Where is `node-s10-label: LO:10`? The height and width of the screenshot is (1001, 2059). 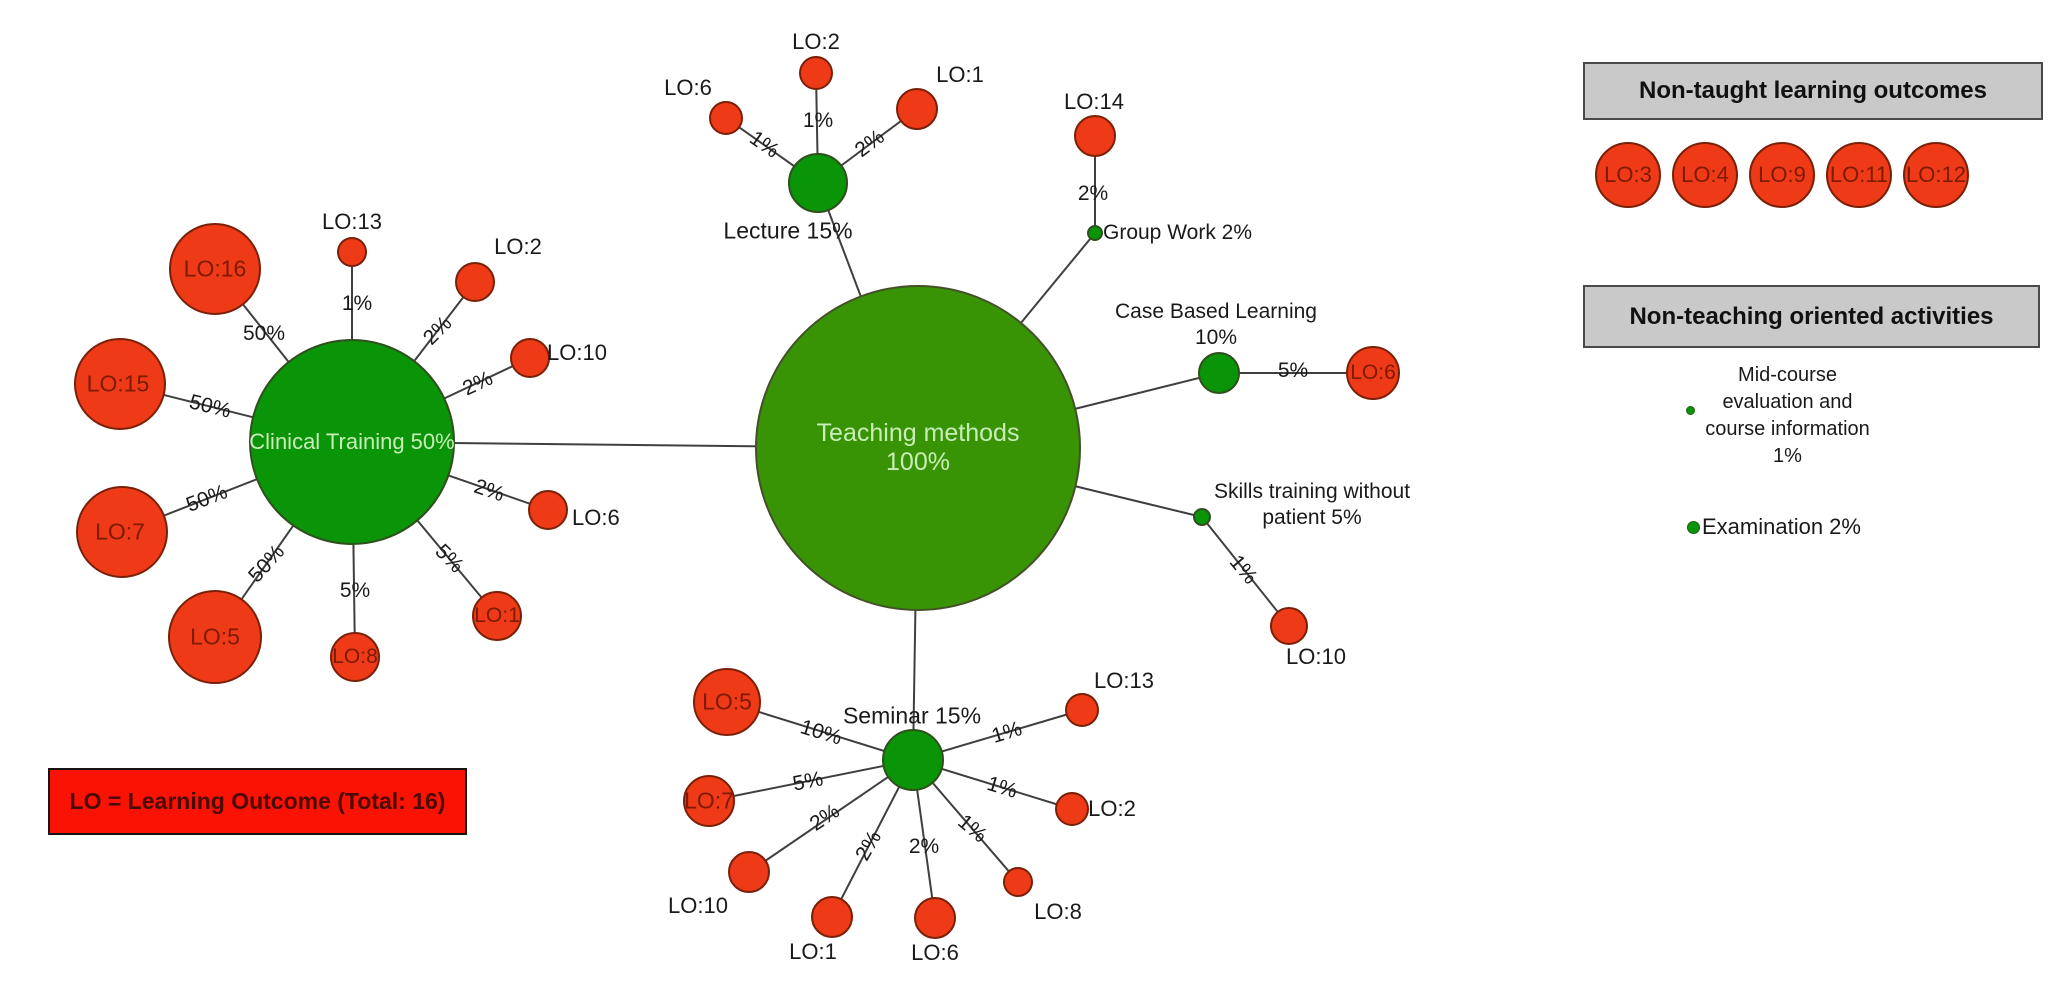 node-s10-label: LO:10 is located at coordinates (1316, 656).